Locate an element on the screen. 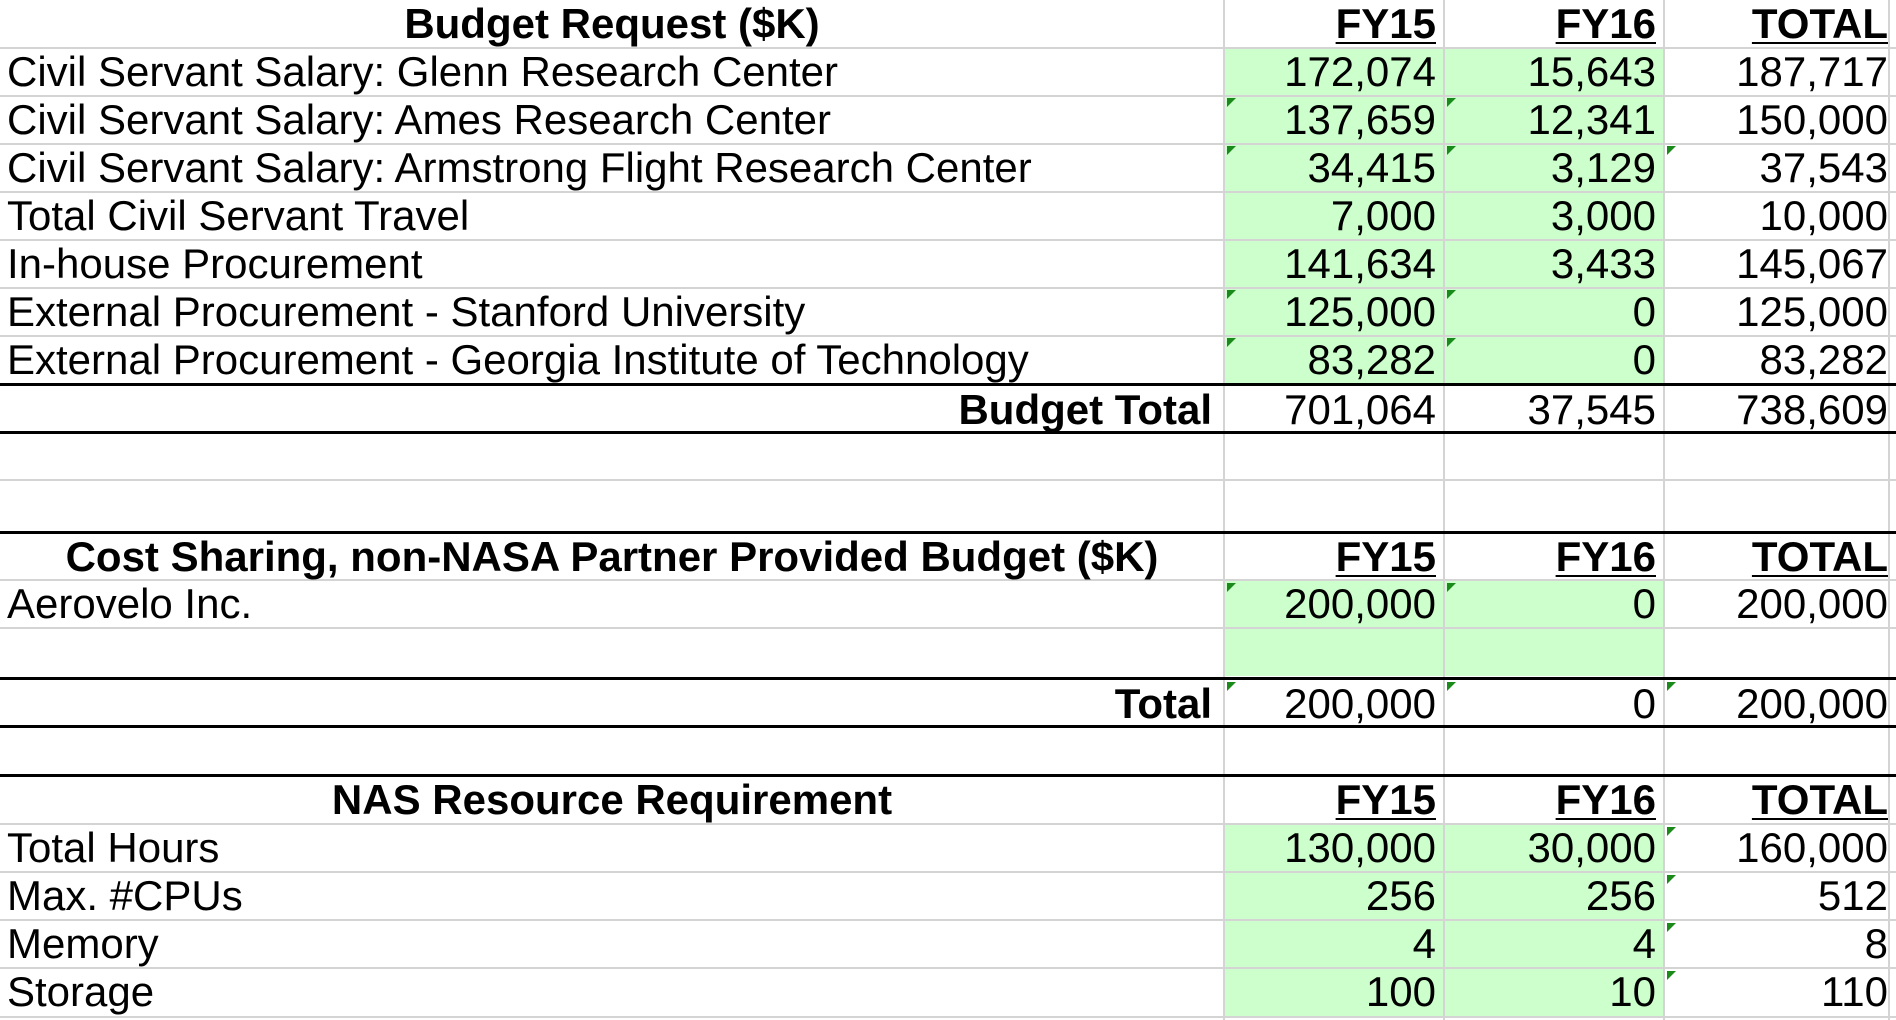  cost-total-fy15: 200,000 is located at coordinates (1360, 703).